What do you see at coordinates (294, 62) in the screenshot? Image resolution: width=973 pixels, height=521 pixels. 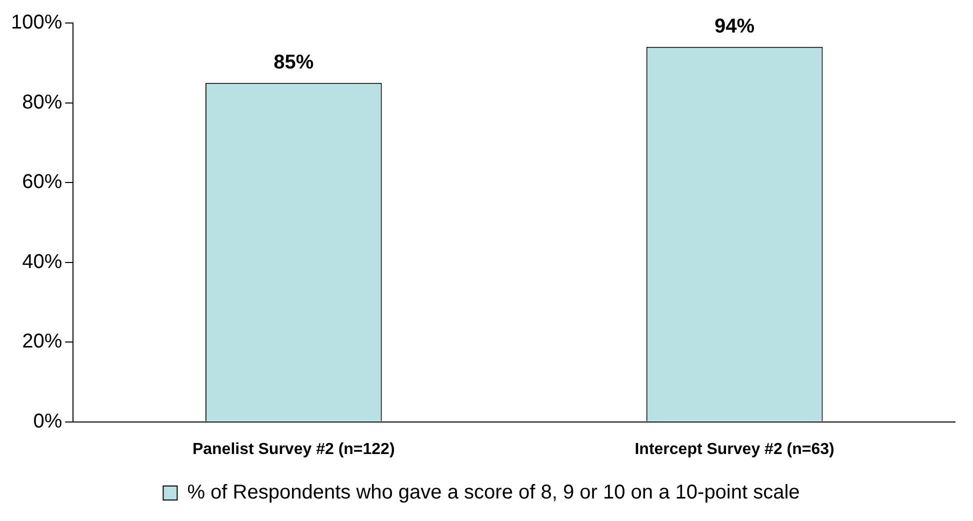 I see `data-label: 85%` at bounding box center [294, 62].